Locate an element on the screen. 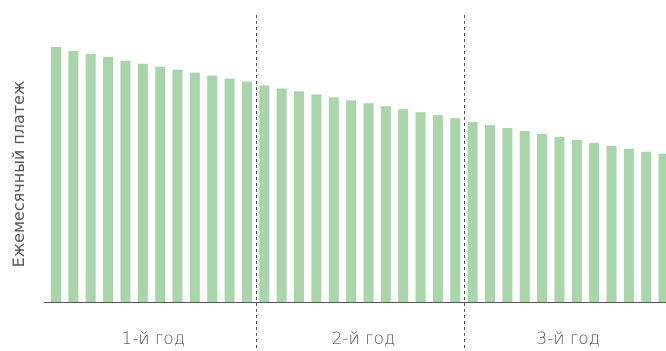  period-label-2: 2-й год is located at coordinates (364, 339).